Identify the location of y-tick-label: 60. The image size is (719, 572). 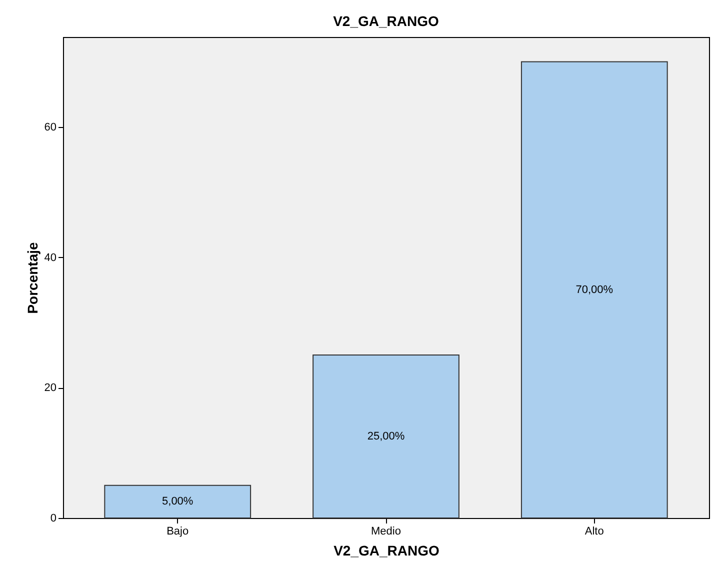
(50, 127).